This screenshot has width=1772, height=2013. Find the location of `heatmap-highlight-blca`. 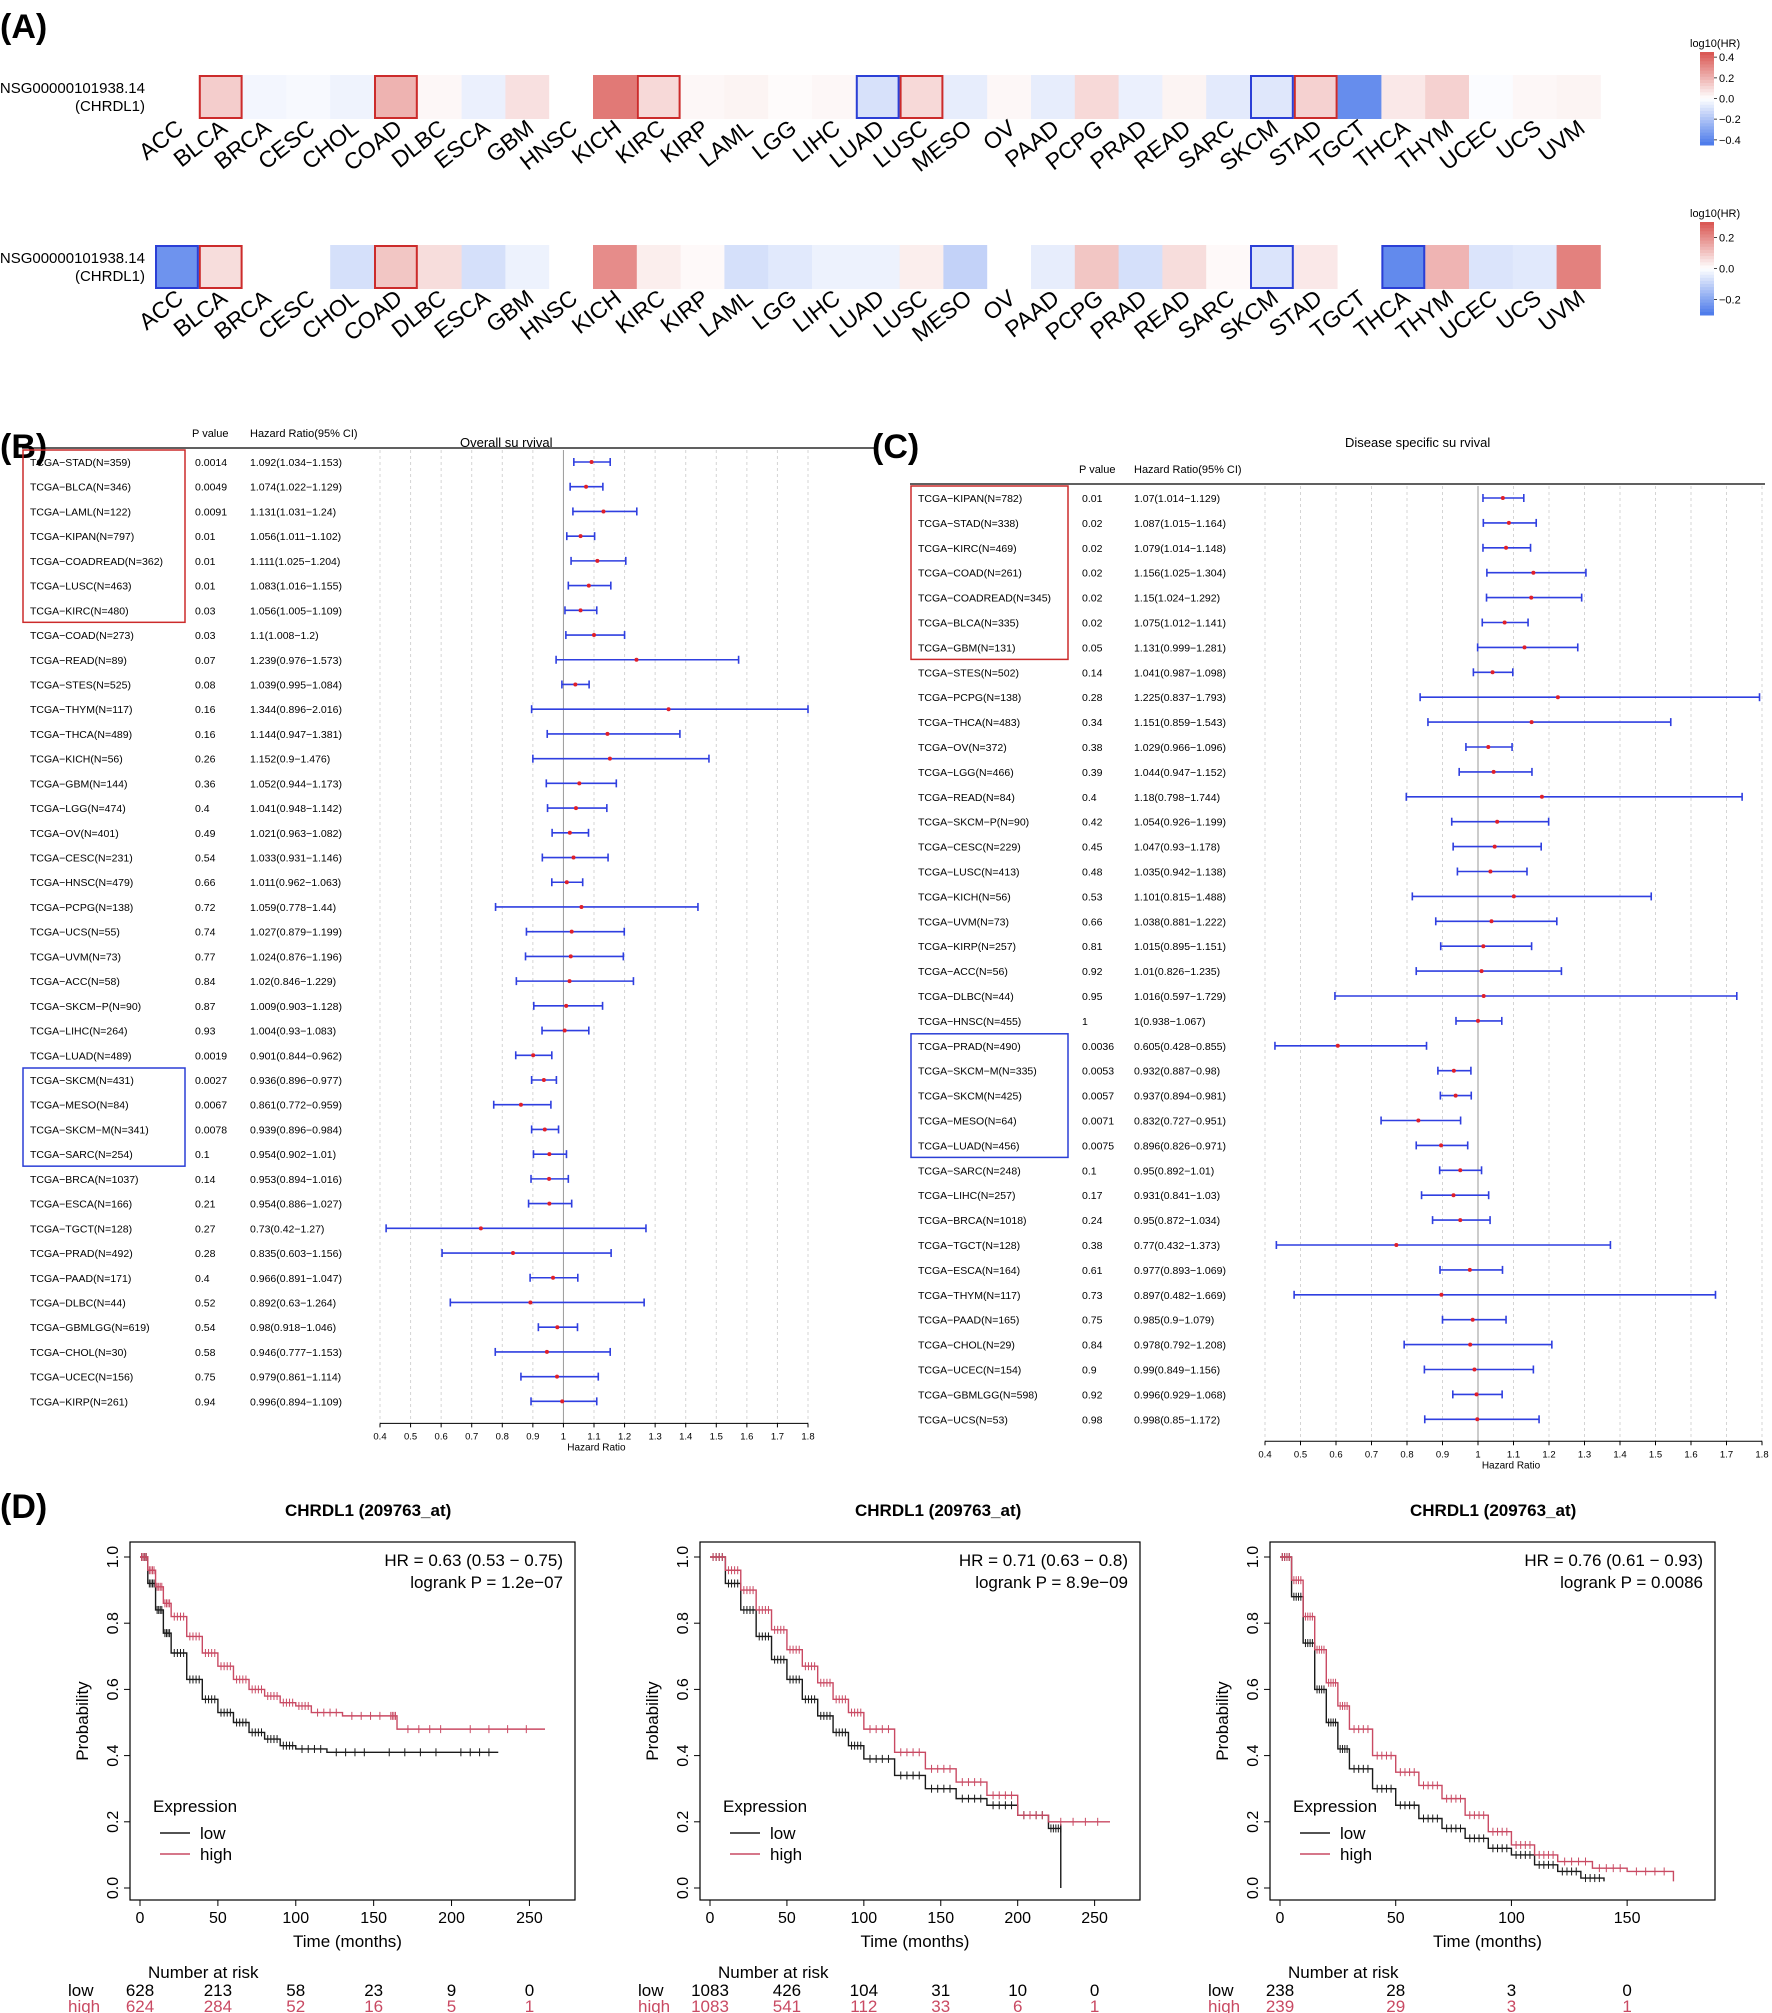

heatmap-highlight-blca is located at coordinates (220, 97).